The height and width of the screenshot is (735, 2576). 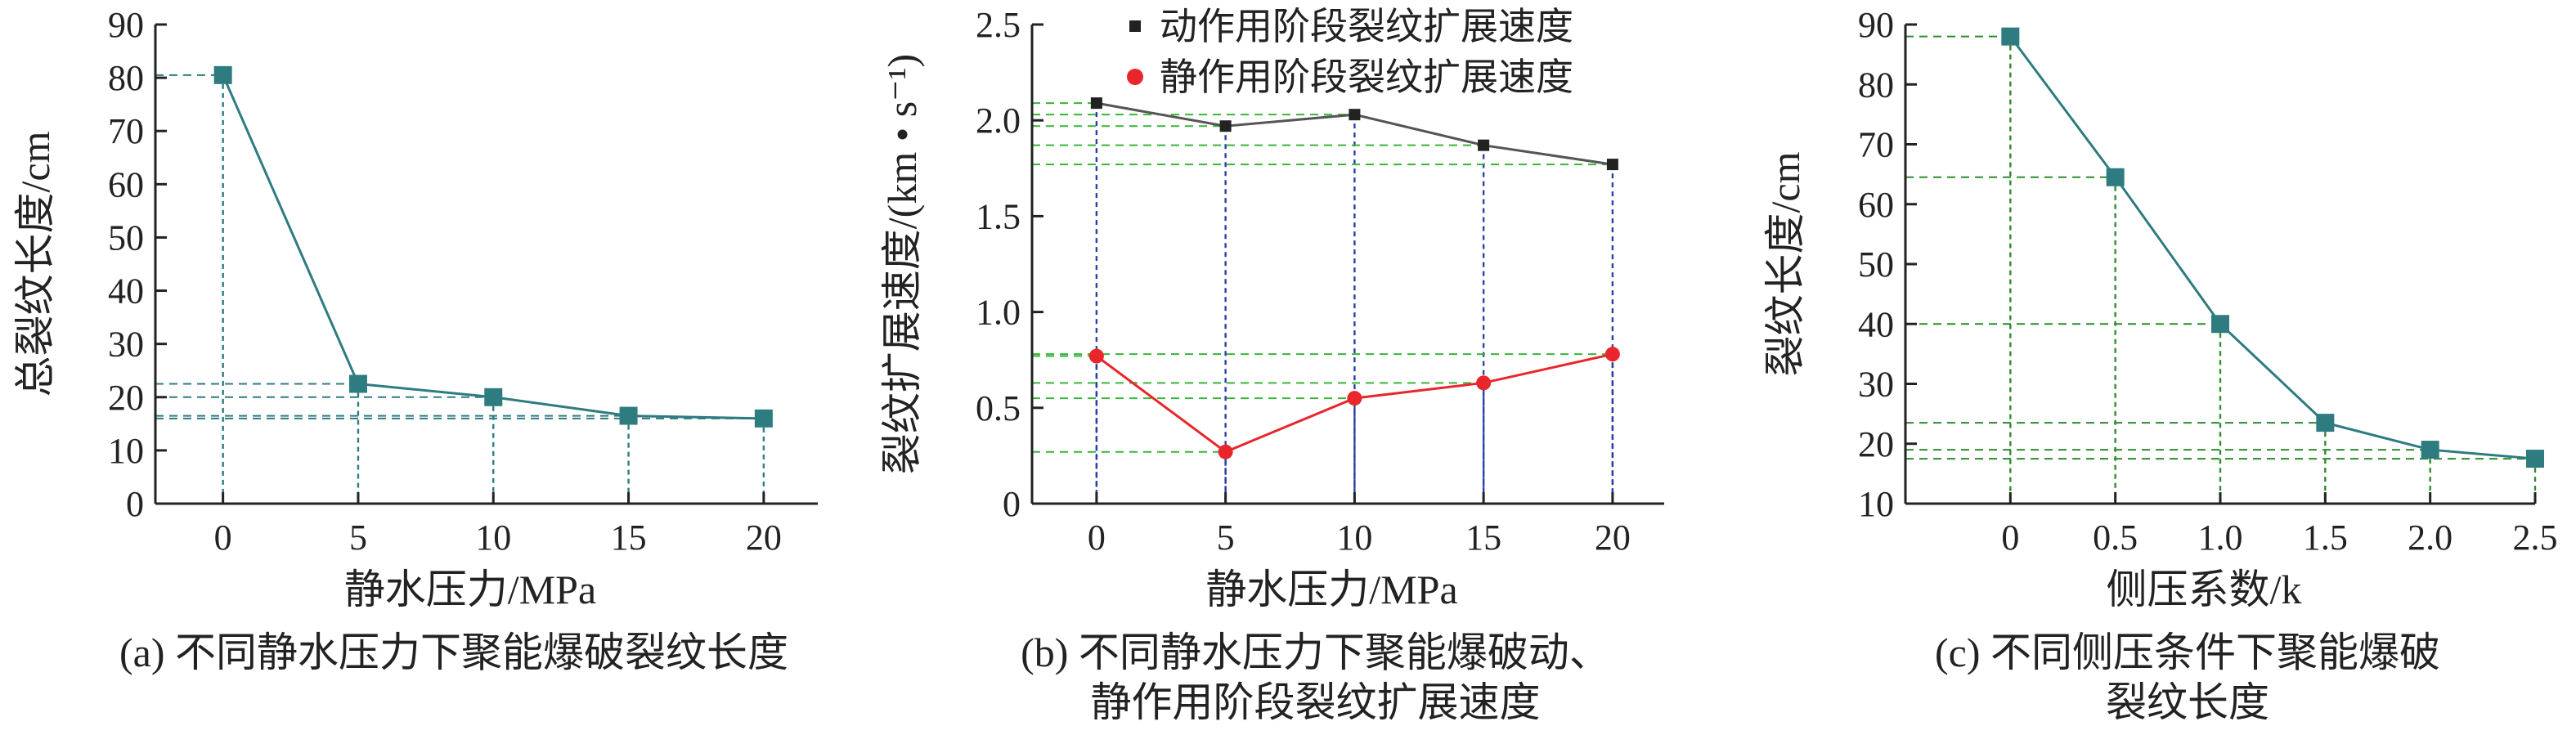 I want to click on caption-line-2: 裂纹长度, so click(x=2188, y=702).